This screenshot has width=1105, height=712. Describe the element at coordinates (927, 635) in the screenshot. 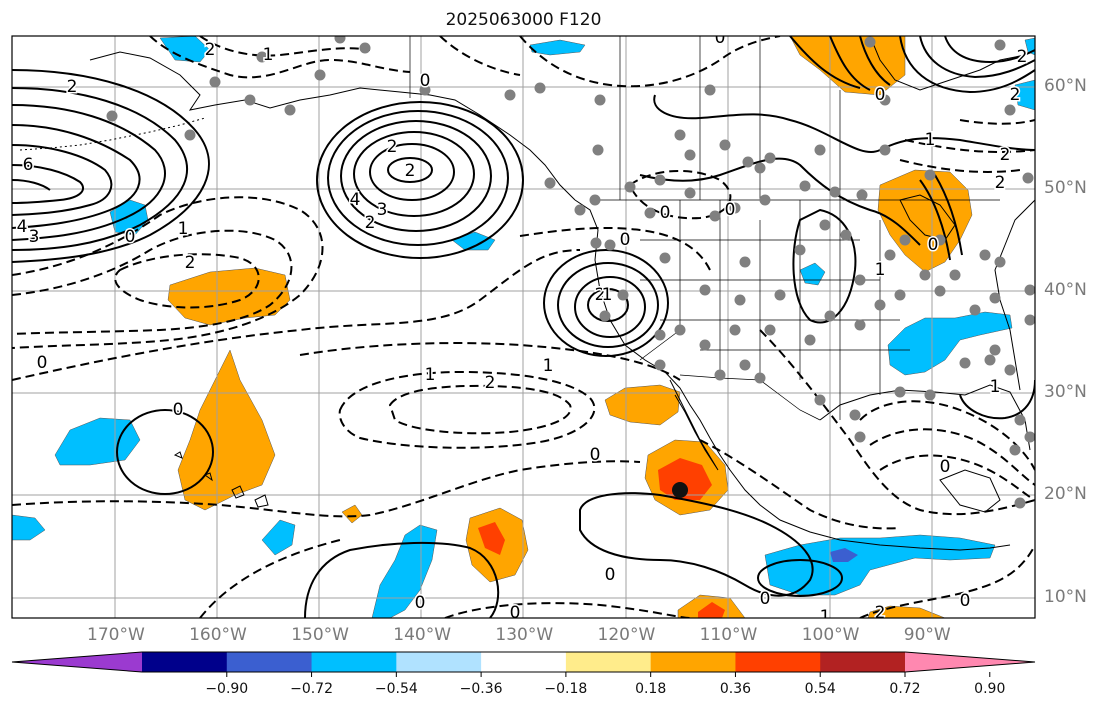

I see `longitude-label: 90°W` at that location.